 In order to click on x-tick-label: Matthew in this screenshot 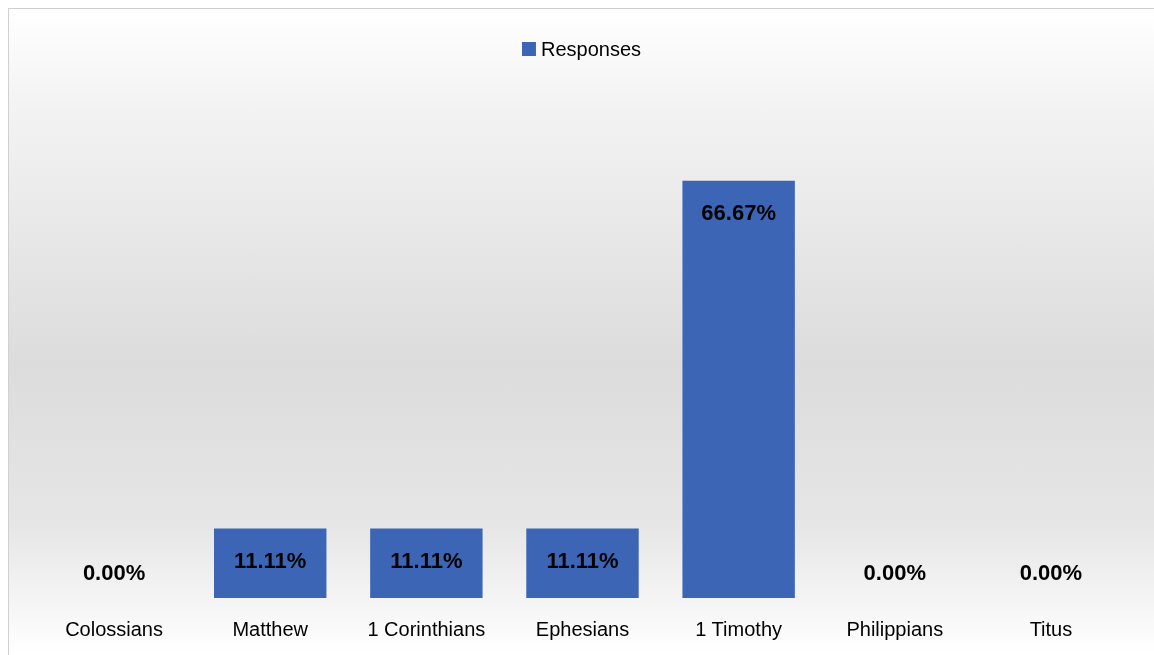, I will do `click(270, 629)`.